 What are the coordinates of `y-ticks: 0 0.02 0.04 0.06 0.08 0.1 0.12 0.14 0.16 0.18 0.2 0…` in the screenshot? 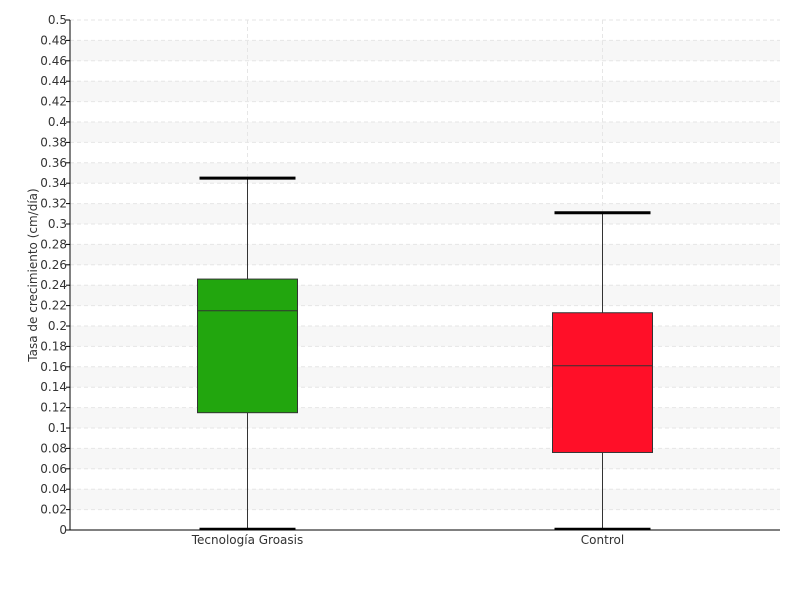 It's located at (55, 275).